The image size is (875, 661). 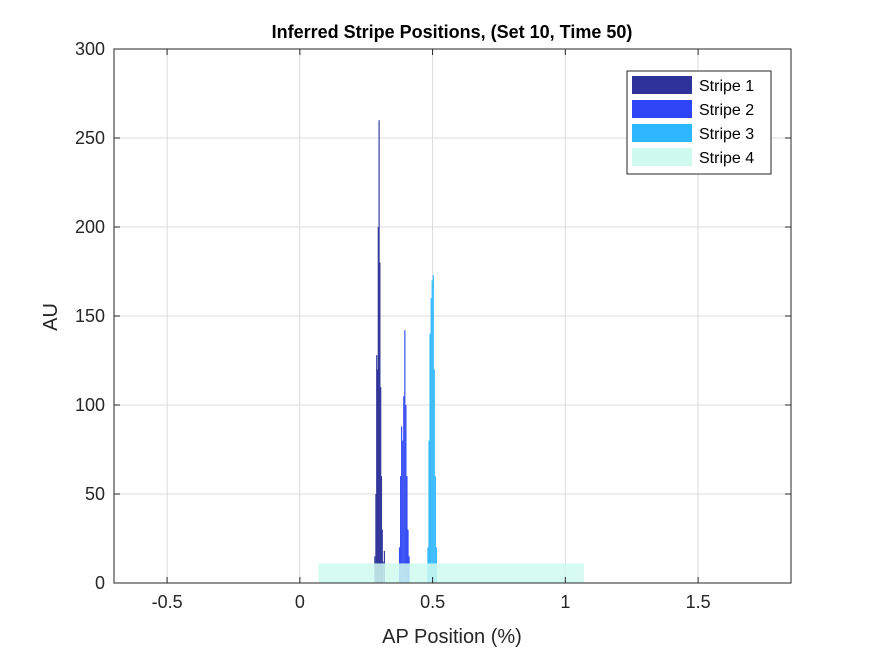 What do you see at coordinates (565, 602) in the screenshot?
I see `x-tick-label: 1` at bounding box center [565, 602].